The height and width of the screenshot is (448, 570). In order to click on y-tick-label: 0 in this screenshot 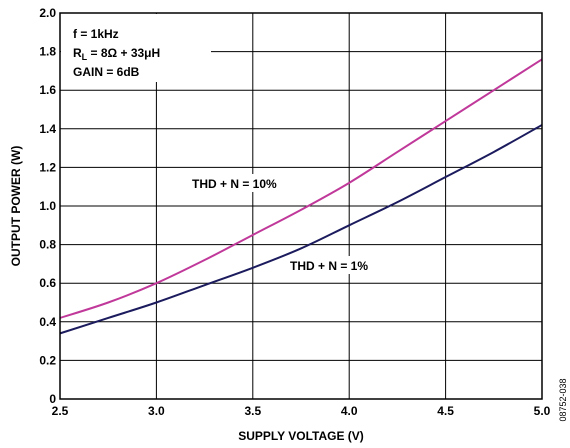, I will do `click(52, 399)`.